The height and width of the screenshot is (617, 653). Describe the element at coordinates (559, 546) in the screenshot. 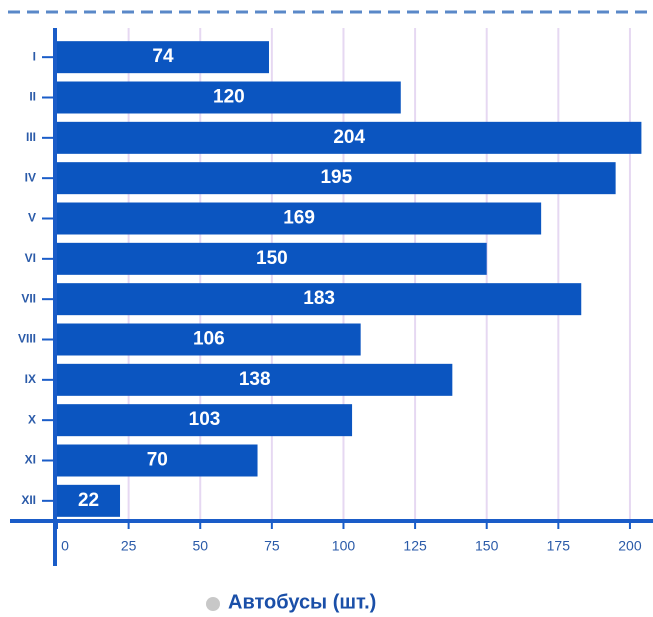

I see `x-tick-label: 175` at that location.